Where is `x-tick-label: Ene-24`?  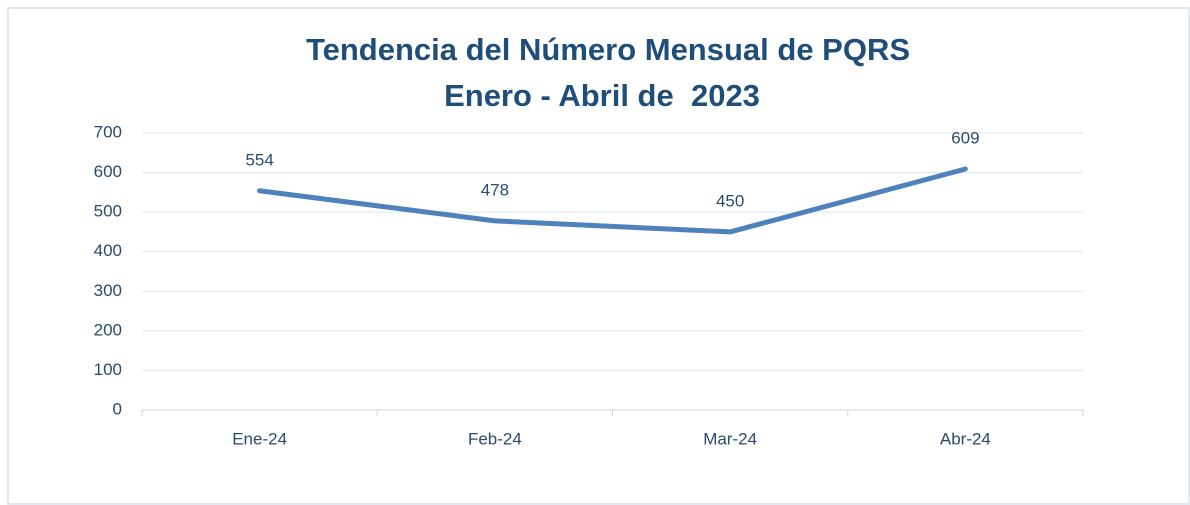 x-tick-label: Ene-24 is located at coordinates (259, 438).